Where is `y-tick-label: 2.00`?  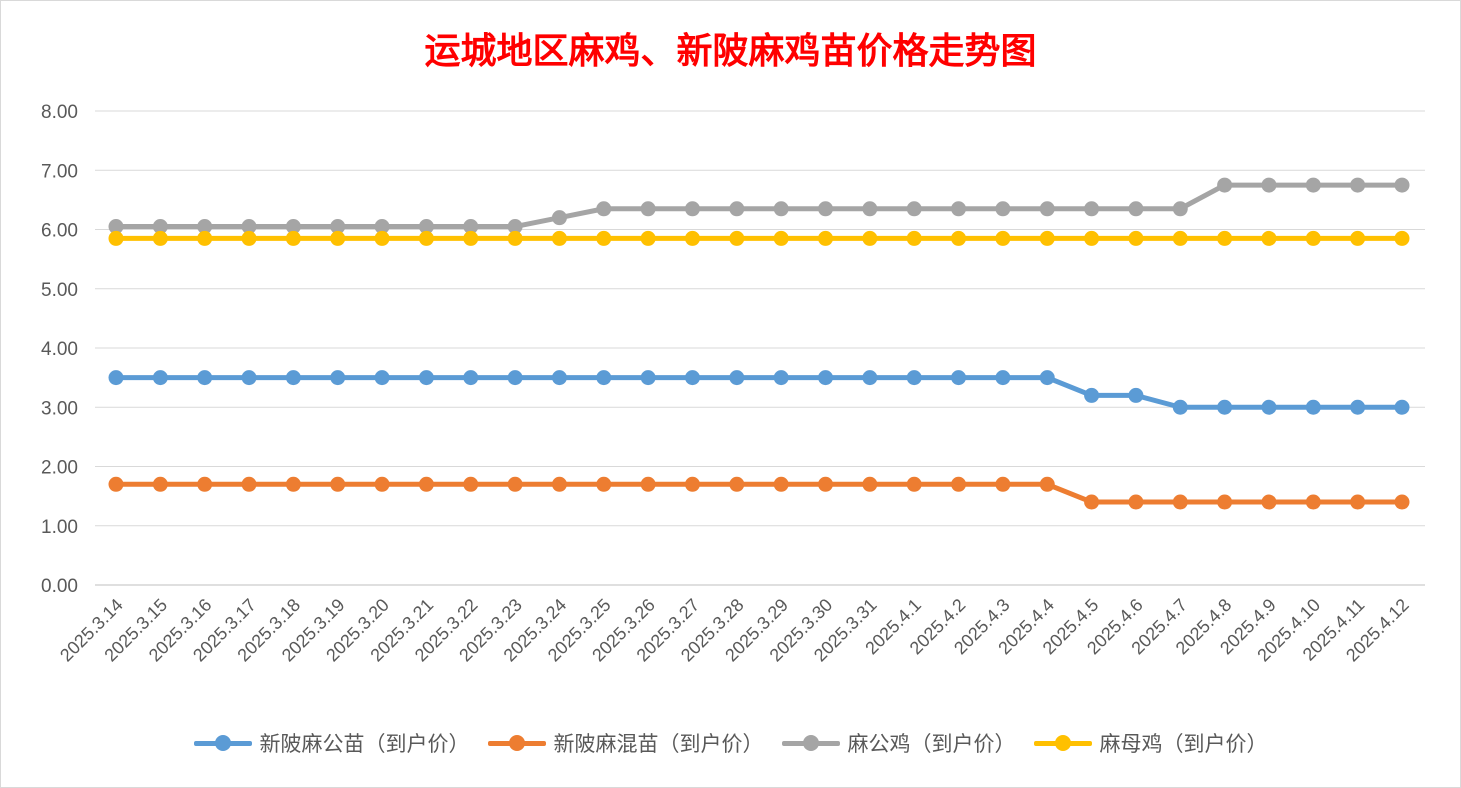
y-tick-label: 2.00 is located at coordinates (59, 468).